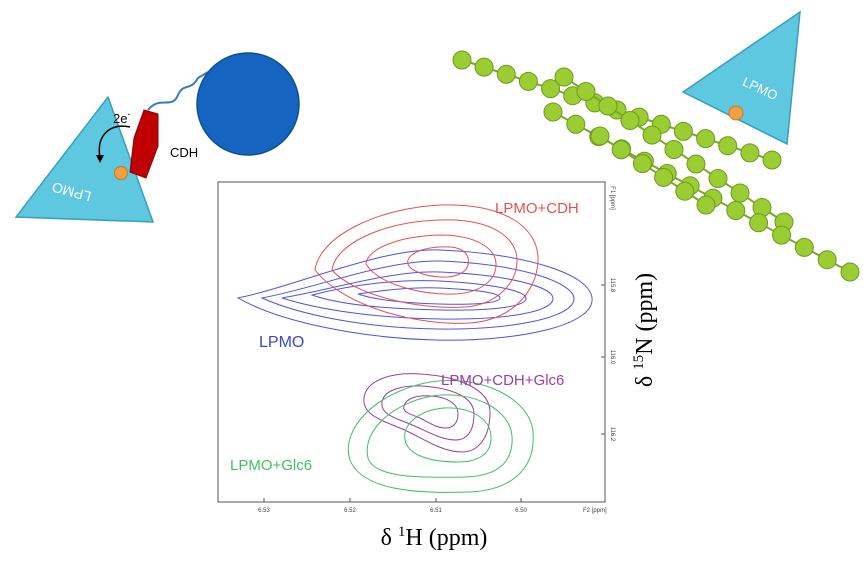 This screenshot has height=561, width=863. I want to click on y-tick-label: 116.2, so click(612, 434).